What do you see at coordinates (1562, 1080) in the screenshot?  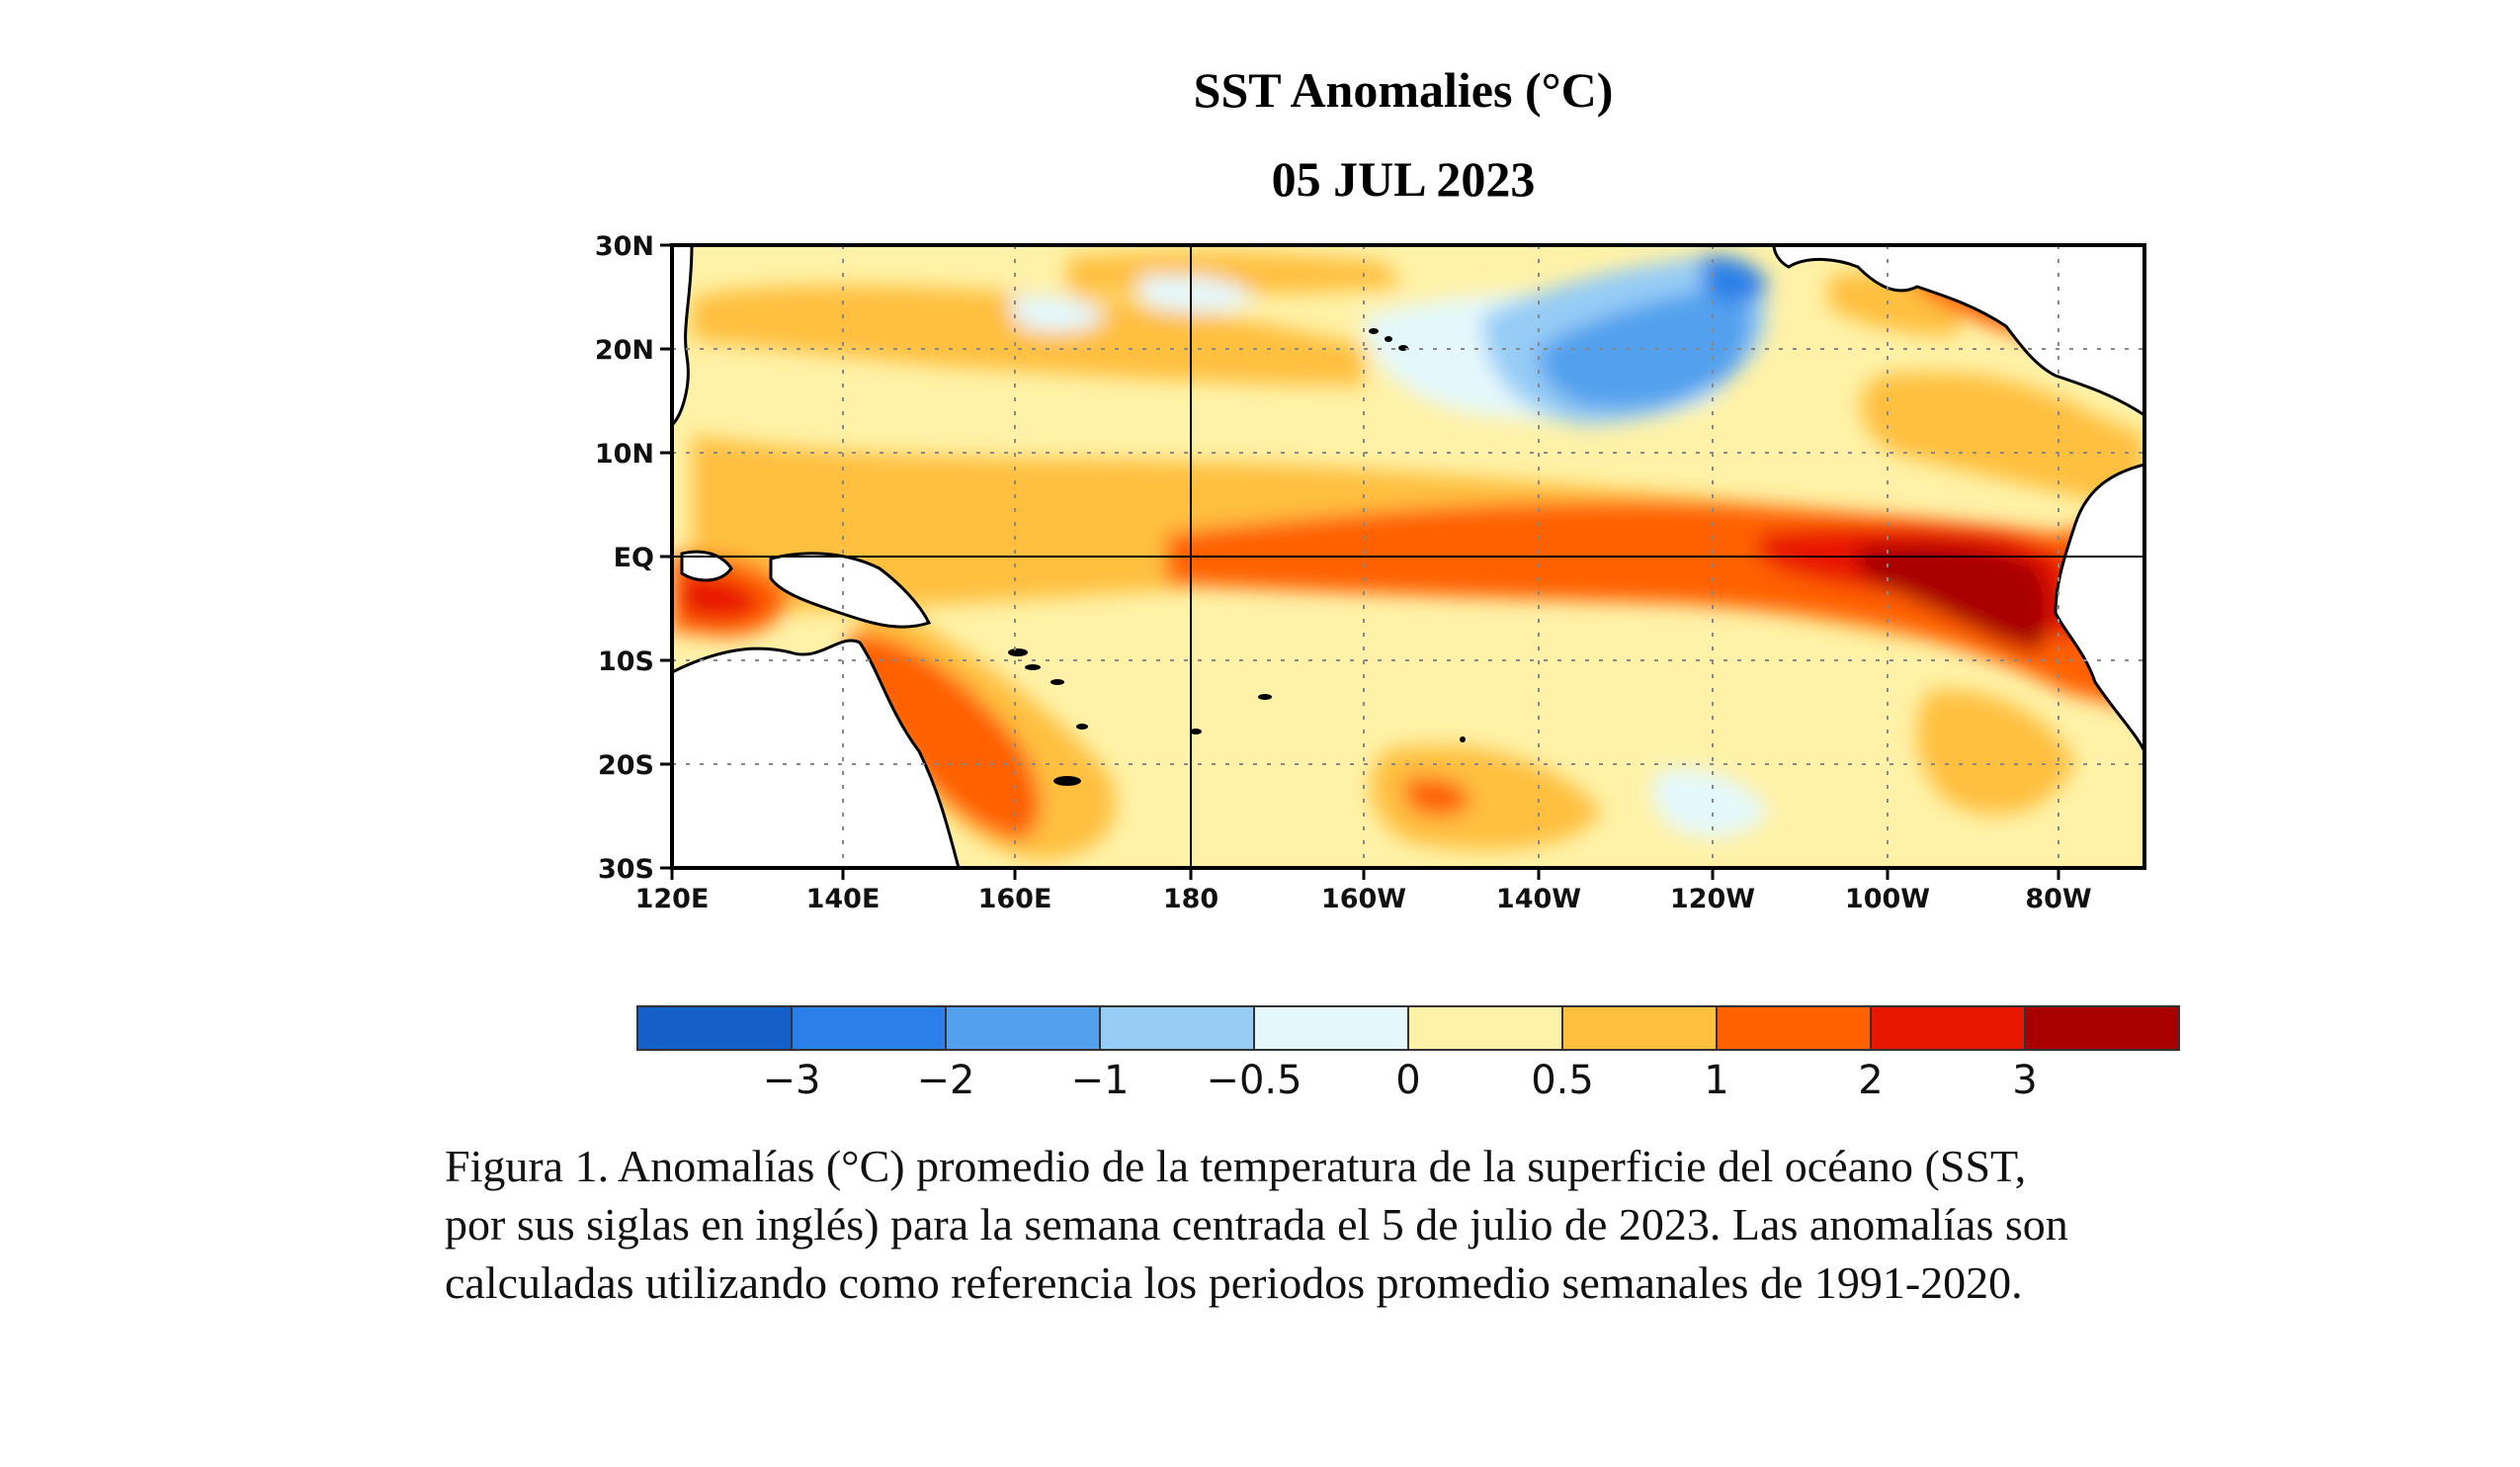 I see `colorbar-tick-label: 0.5` at bounding box center [1562, 1080].